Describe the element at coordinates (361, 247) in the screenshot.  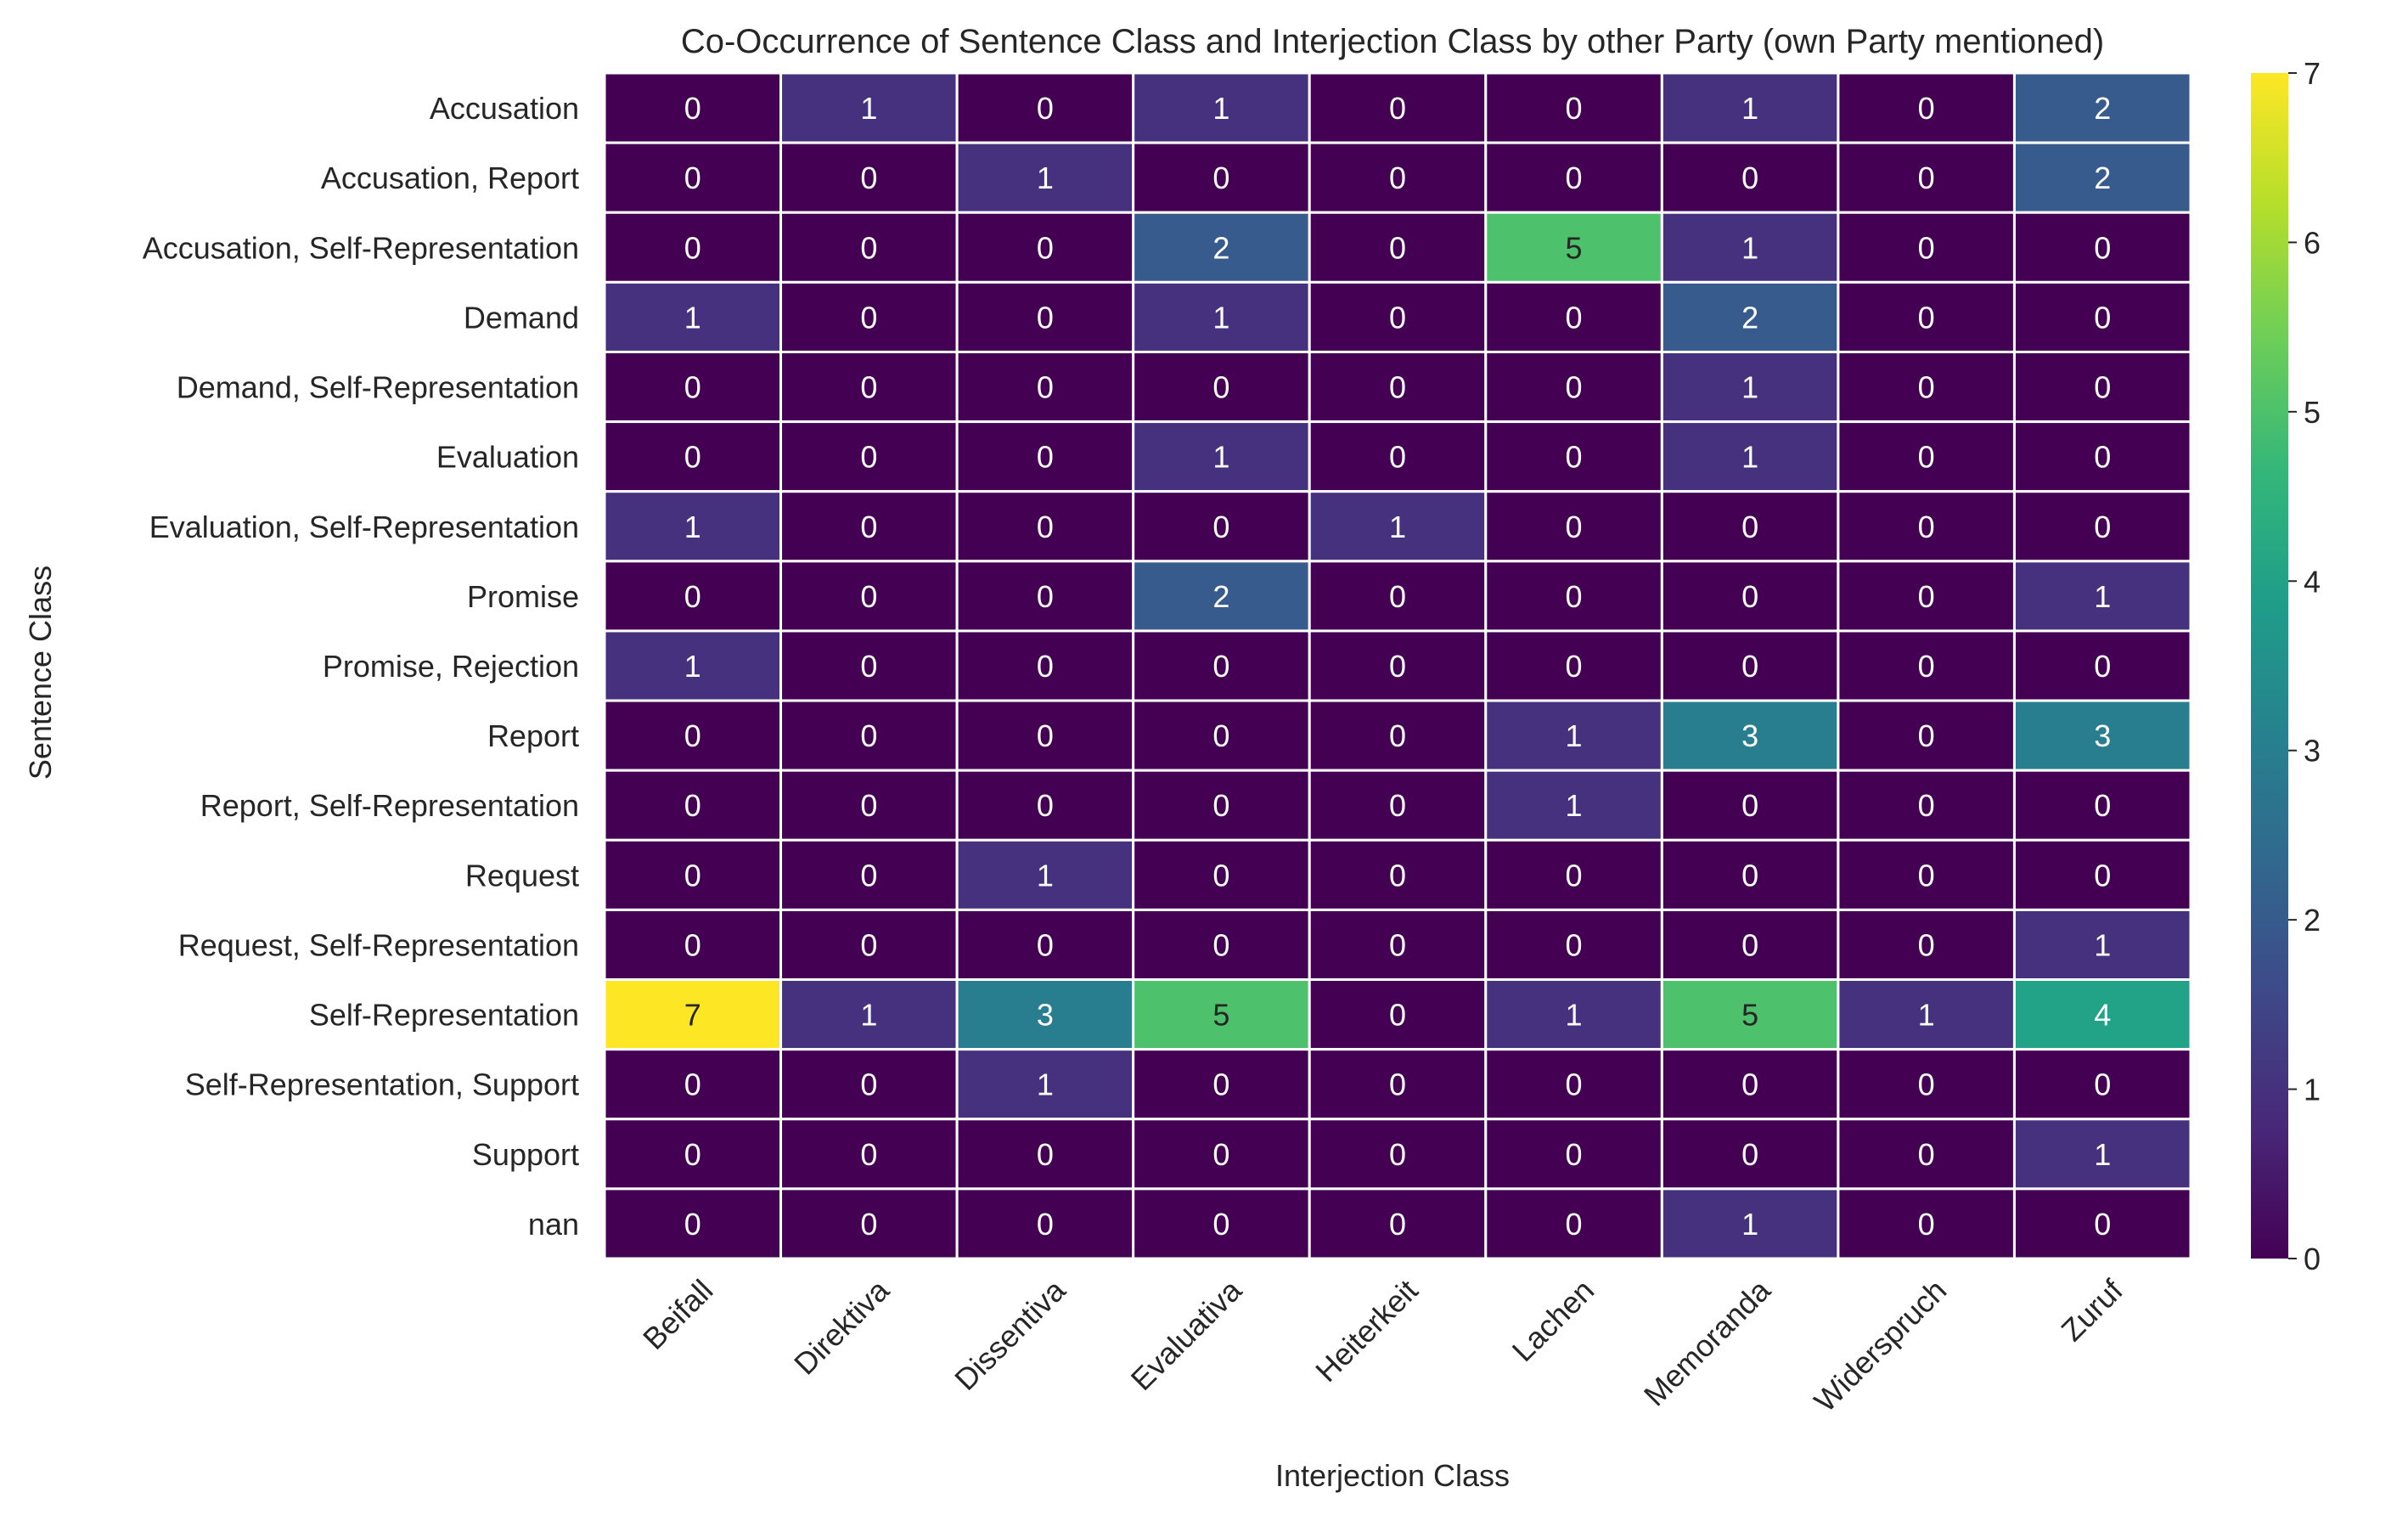
I see `y-tick-label: Accusation, Self-Representation` at that location.